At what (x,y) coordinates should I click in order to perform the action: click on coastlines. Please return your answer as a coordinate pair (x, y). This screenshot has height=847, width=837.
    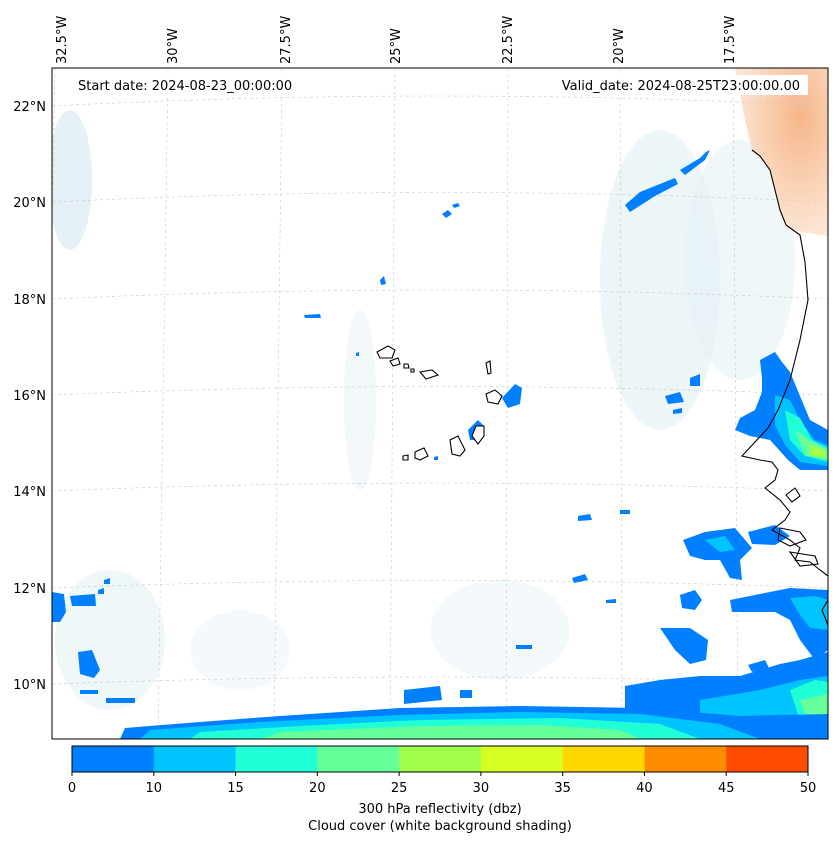
    Looking at the image, I should click on (784, 387).